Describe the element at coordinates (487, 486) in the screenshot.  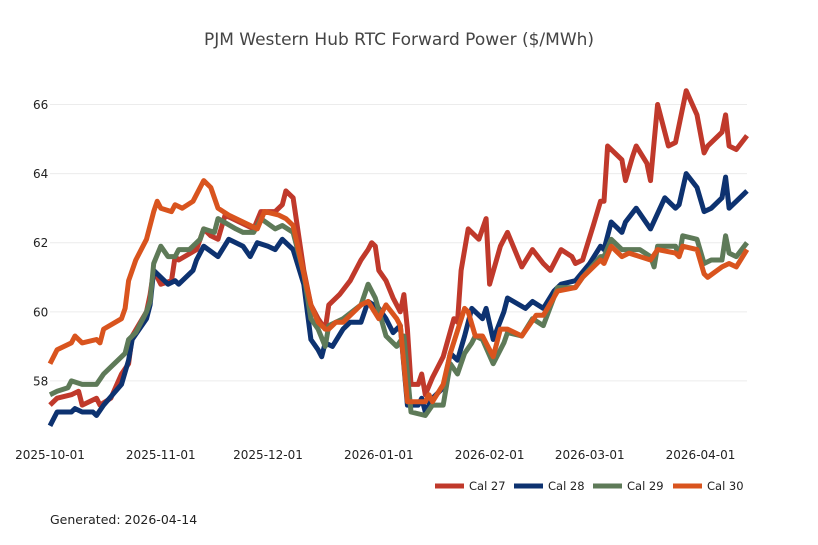
I see `legend-label: Cal 27` at that location.